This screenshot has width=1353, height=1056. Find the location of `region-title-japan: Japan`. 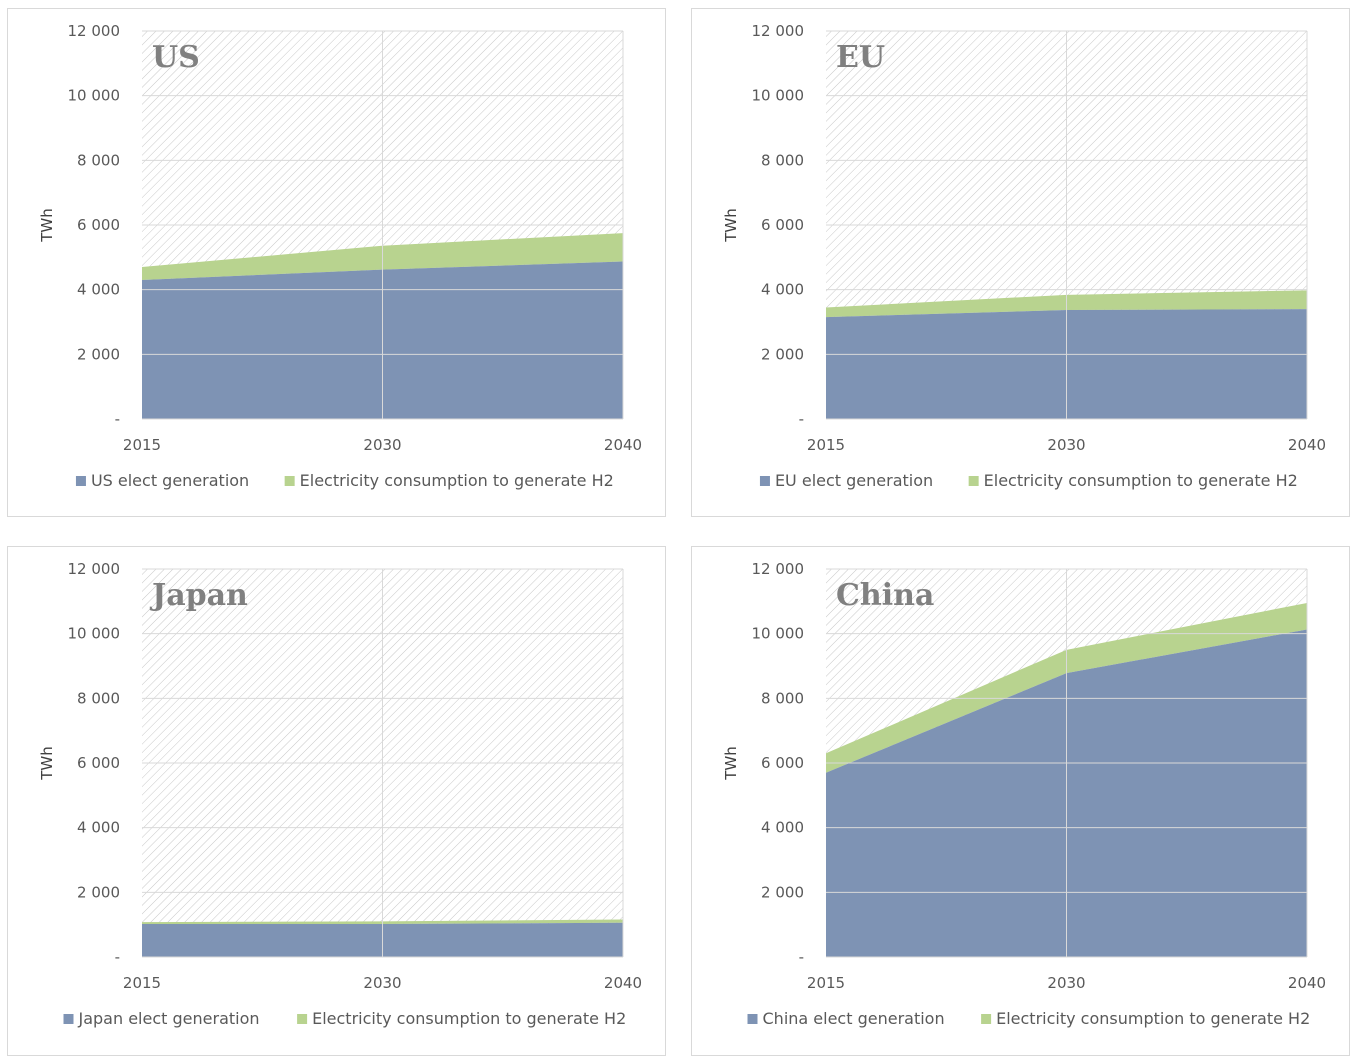

region-title-japan: Japan is located at coordinates (198, 595).